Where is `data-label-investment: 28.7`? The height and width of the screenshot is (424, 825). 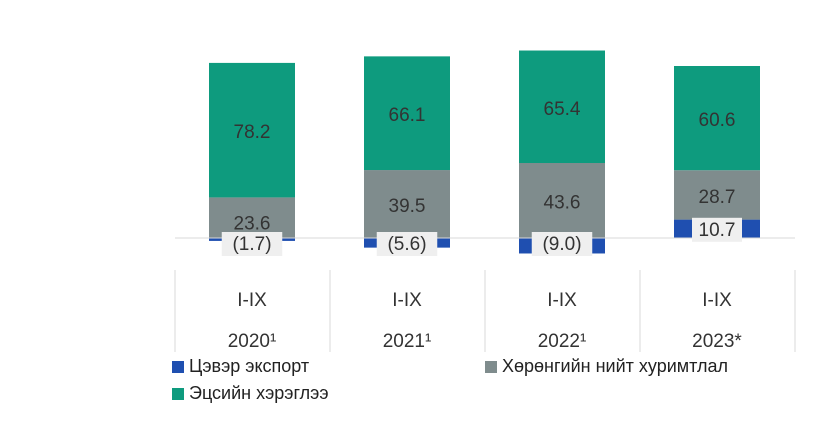
data-label-investment: 28.7 is located at coordinates (717, 197).